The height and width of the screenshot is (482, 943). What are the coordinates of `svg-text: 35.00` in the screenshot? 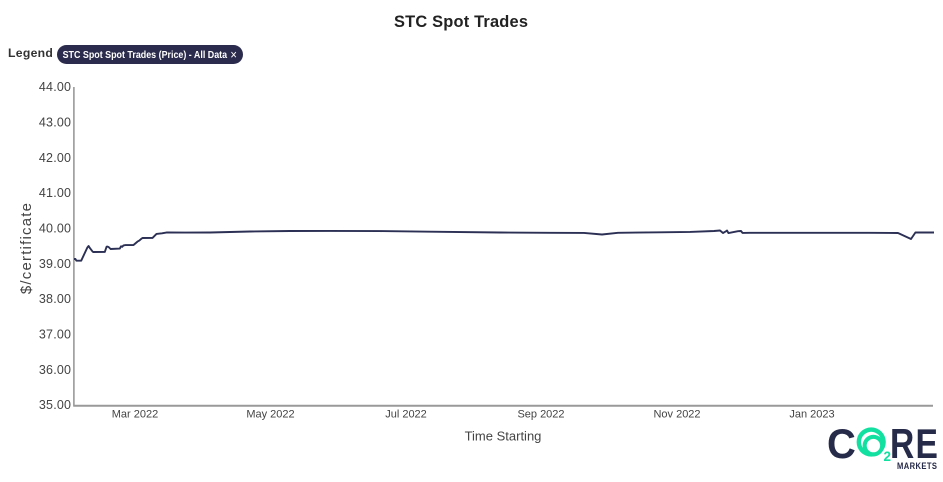 It's located at (55, 405).